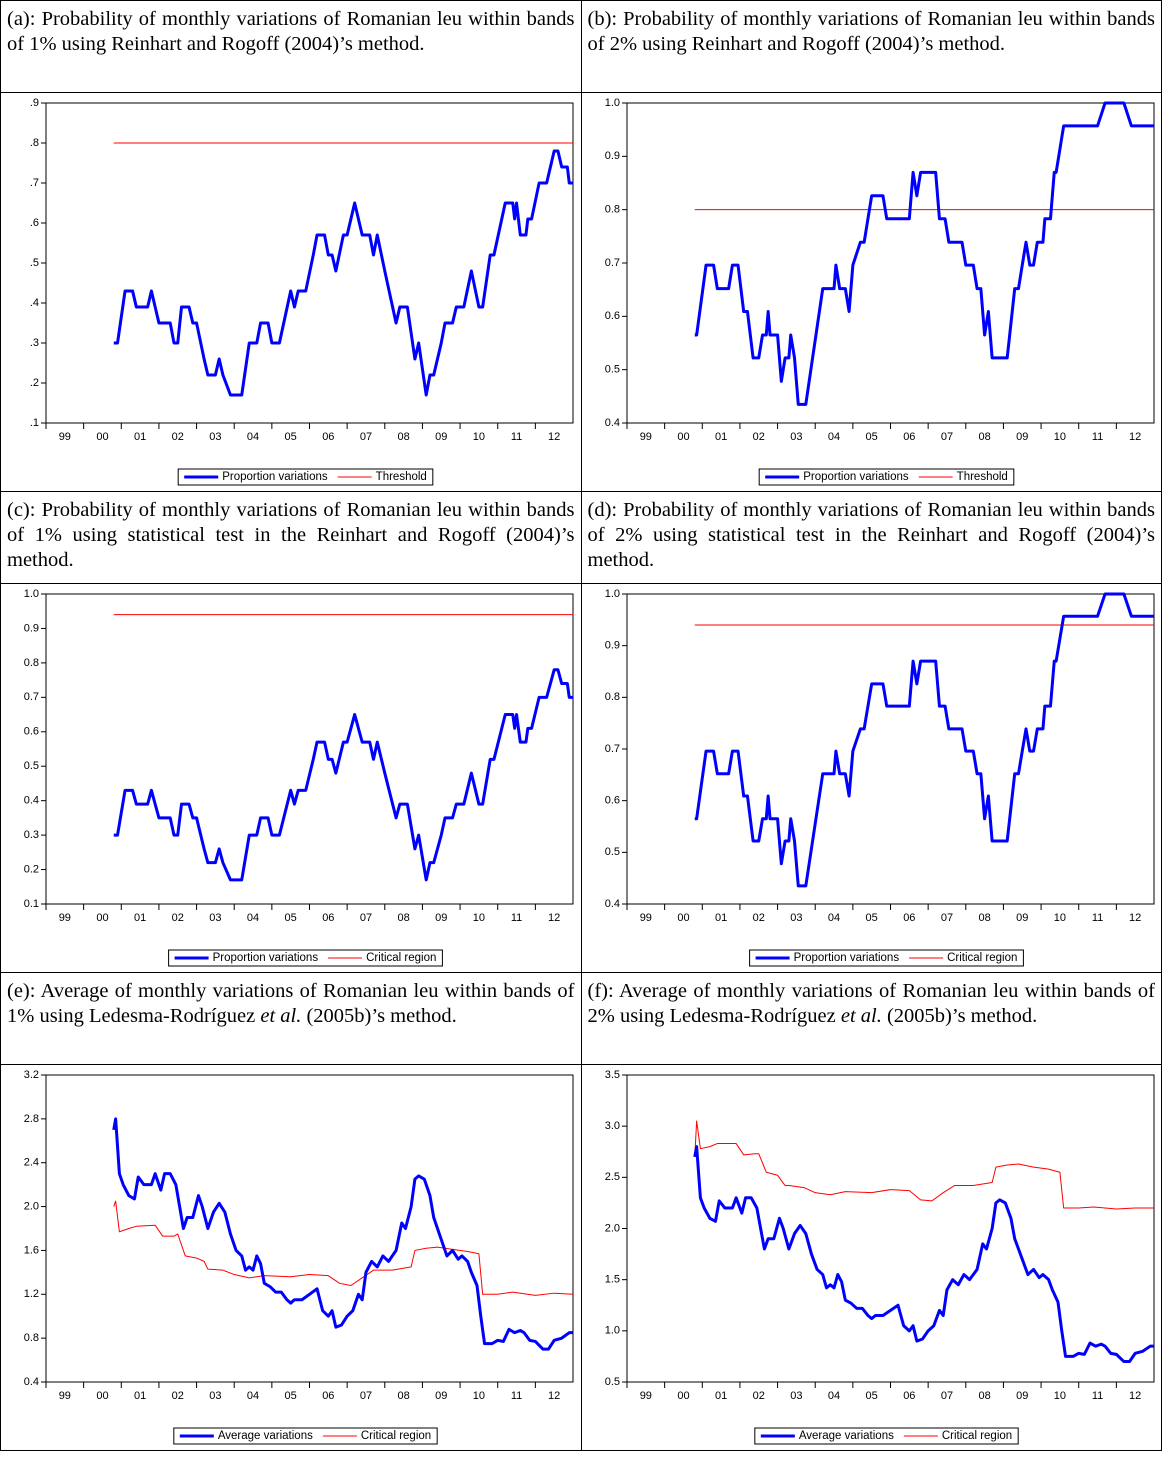 The height and width of the screenshot is (1467, 1162). What do you see at coordinates (981, 477) in the screenshot?
I see `legend-label: Threshold` at bounding box center [981, 477].